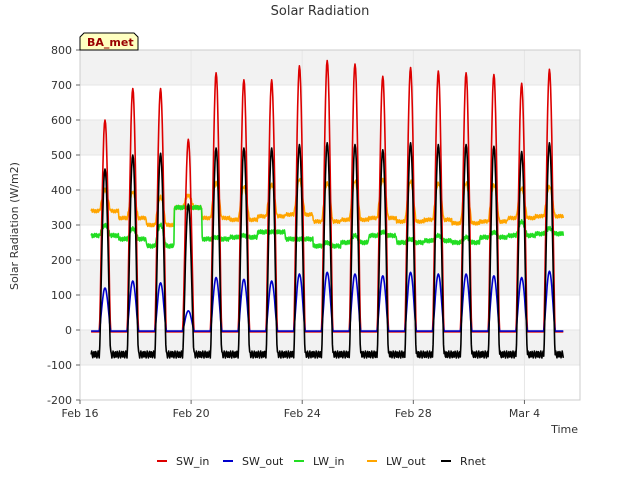  I want to click on y-tick-label: 500, so click(61, 155).